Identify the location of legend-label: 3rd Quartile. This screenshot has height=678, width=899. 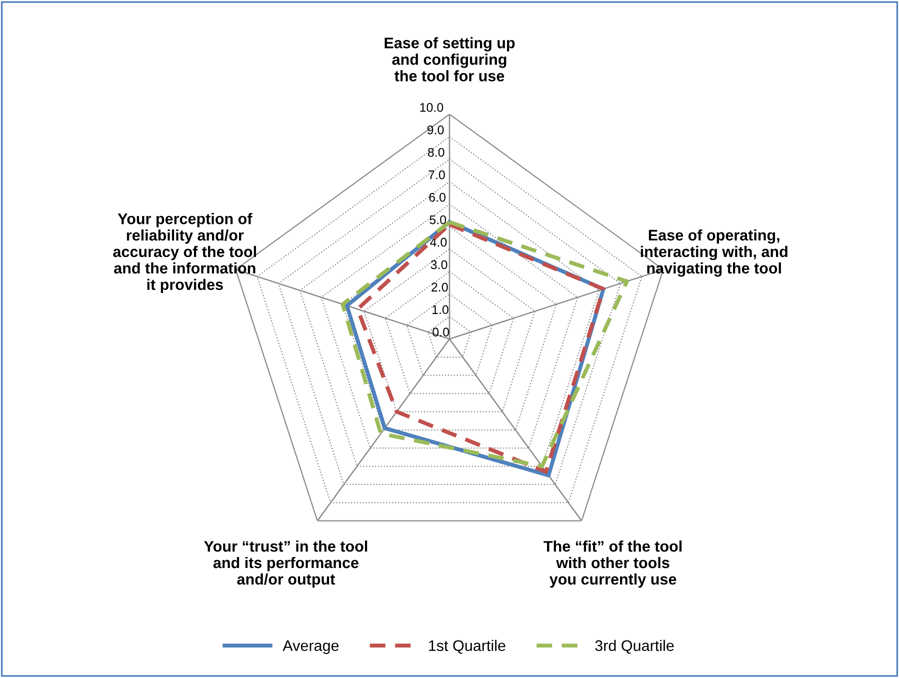
(634, 647).